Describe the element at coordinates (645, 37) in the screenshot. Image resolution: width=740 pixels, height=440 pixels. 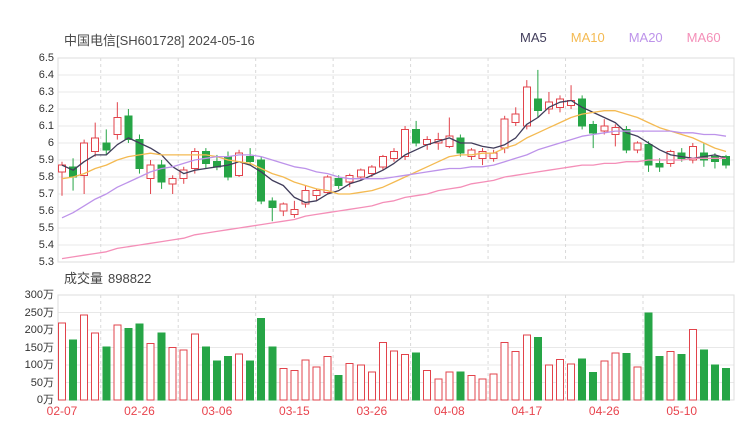
I see `legend-item-ma20: MA20` at that location.